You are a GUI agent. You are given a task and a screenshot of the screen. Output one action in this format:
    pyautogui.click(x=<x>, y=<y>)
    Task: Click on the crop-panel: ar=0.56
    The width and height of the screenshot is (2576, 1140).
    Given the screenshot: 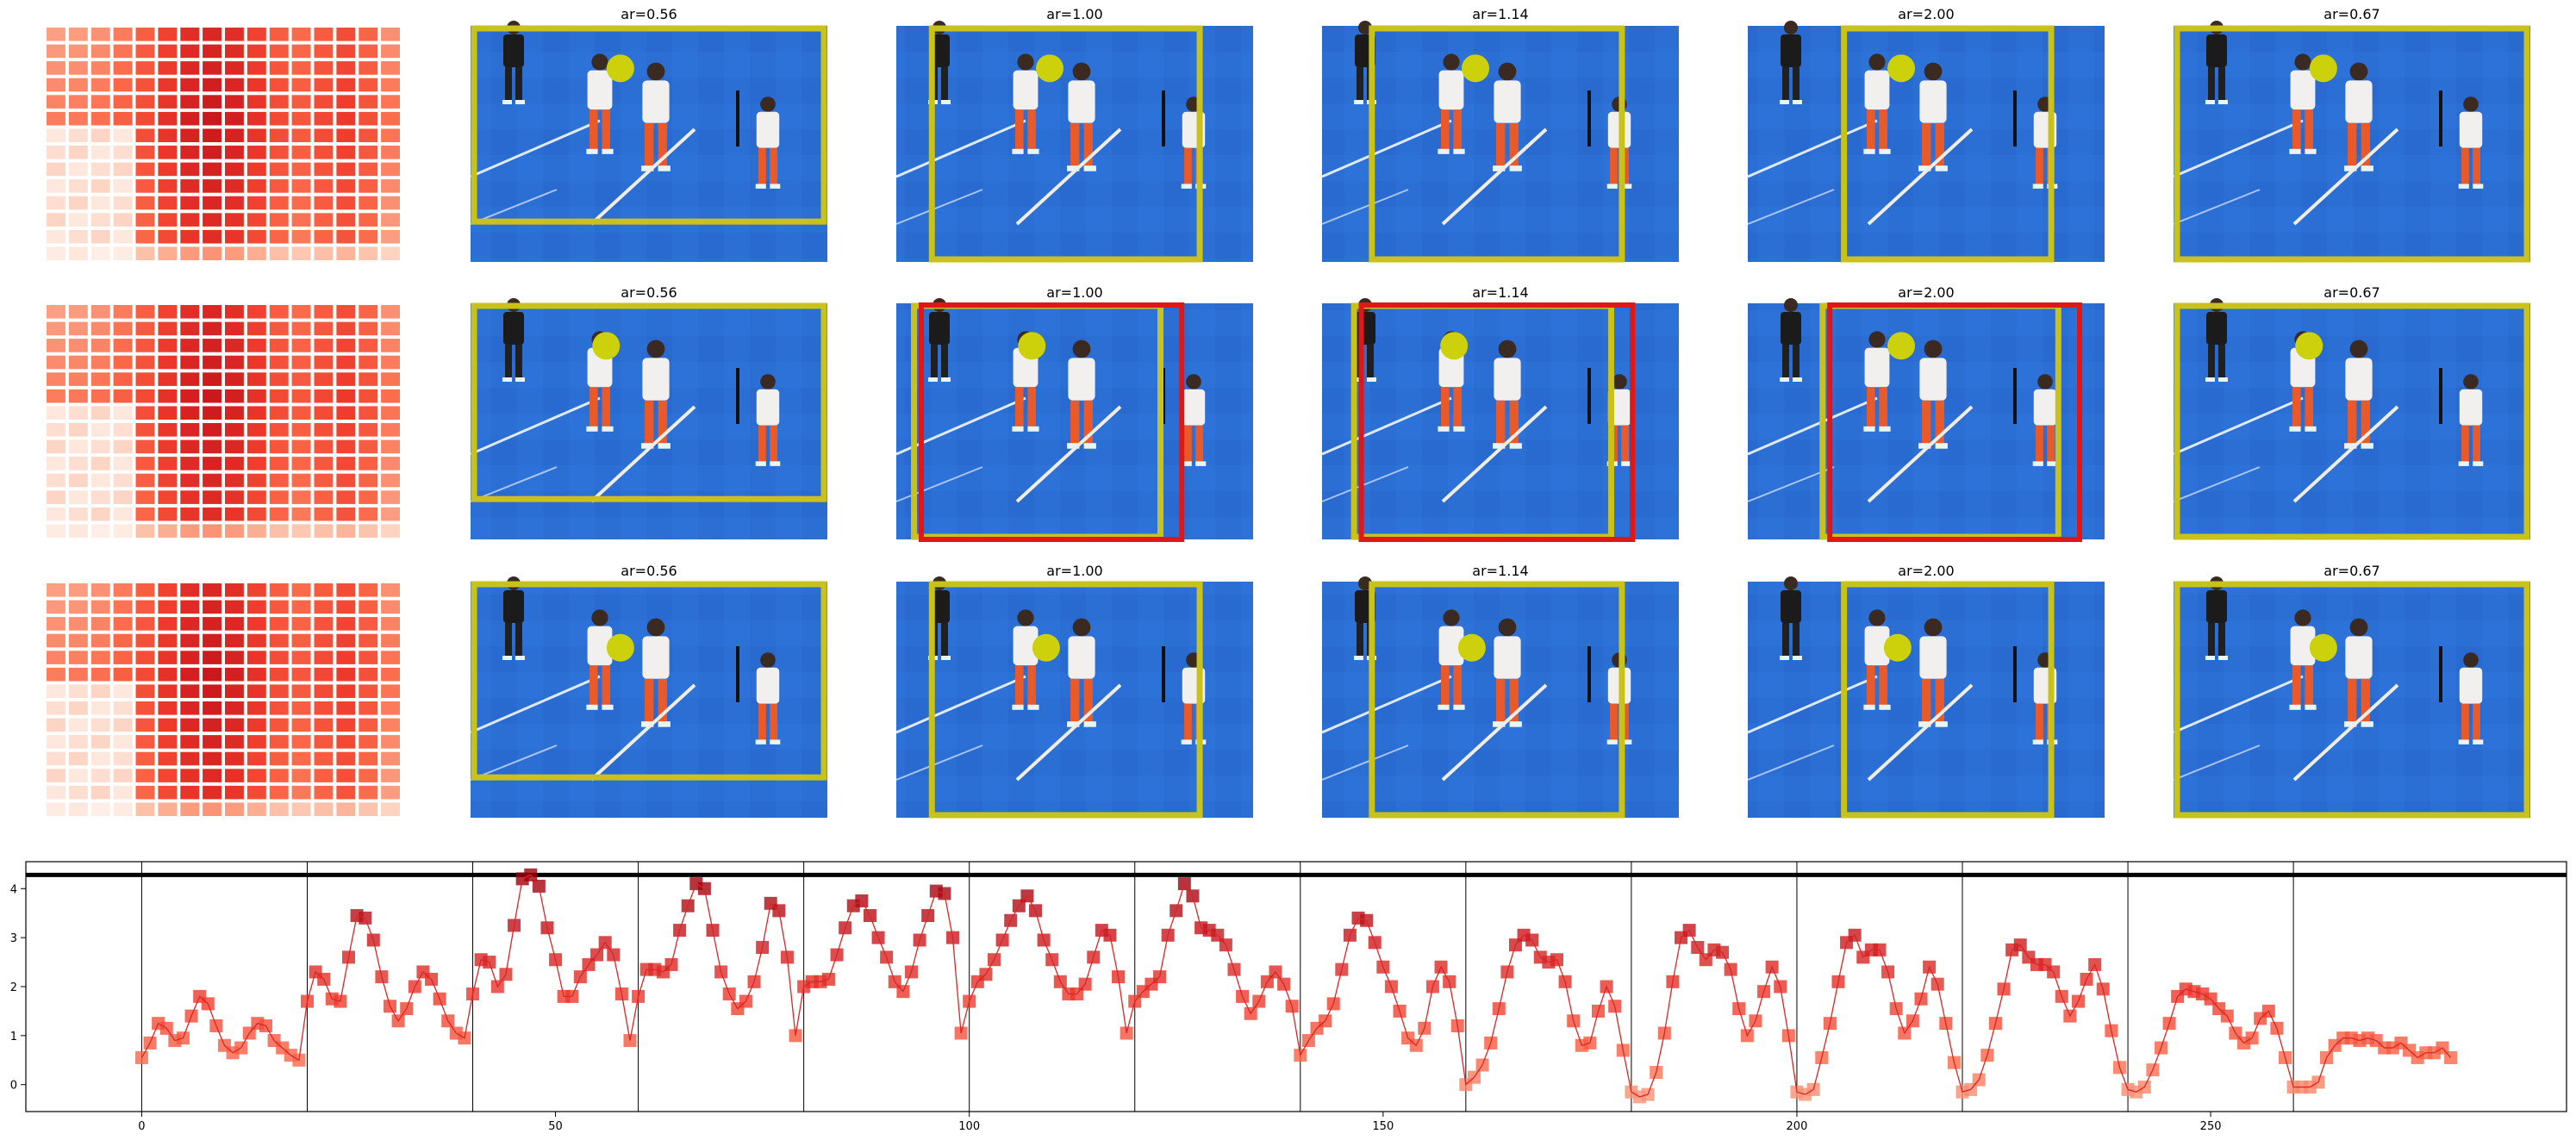 What is the action you would take?
    pyautogui.click(x=648, y=411)
    